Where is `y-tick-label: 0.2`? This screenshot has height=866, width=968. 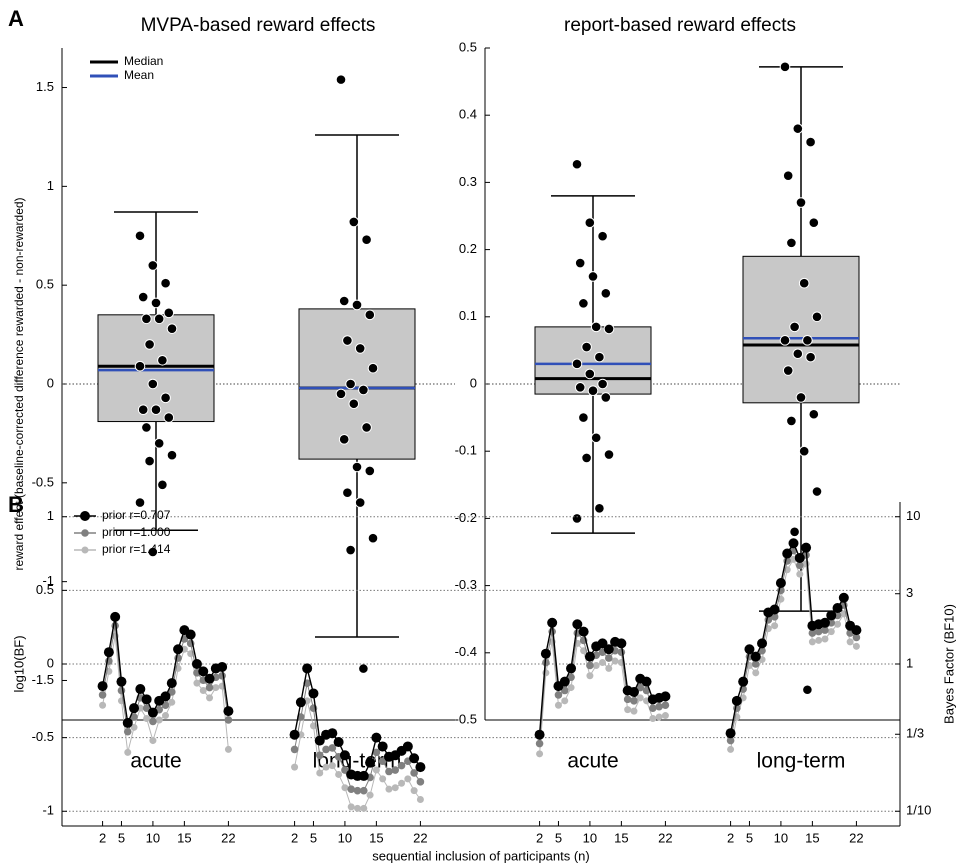 y-tick-label: 0.2 is located at coordinates (468, 248).